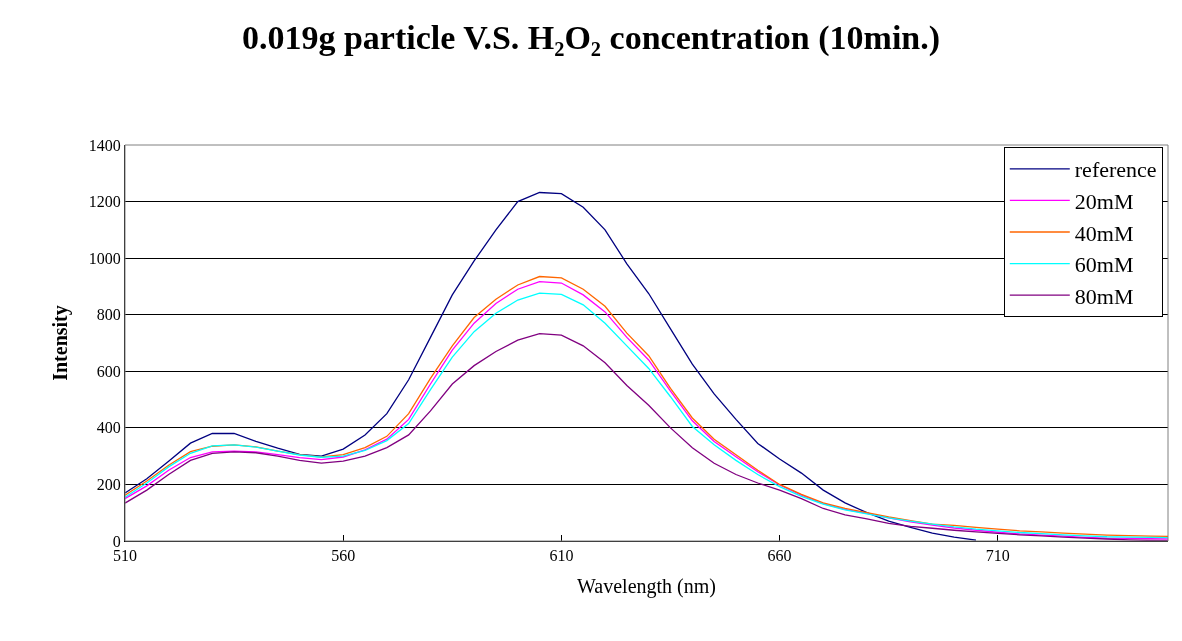 The width and height of the screenshot is (1182, 641). What do you see at coordinates (108, 485) in the screenshot?
I see `y-tick-label: 200` at bounding box center [108, 485].